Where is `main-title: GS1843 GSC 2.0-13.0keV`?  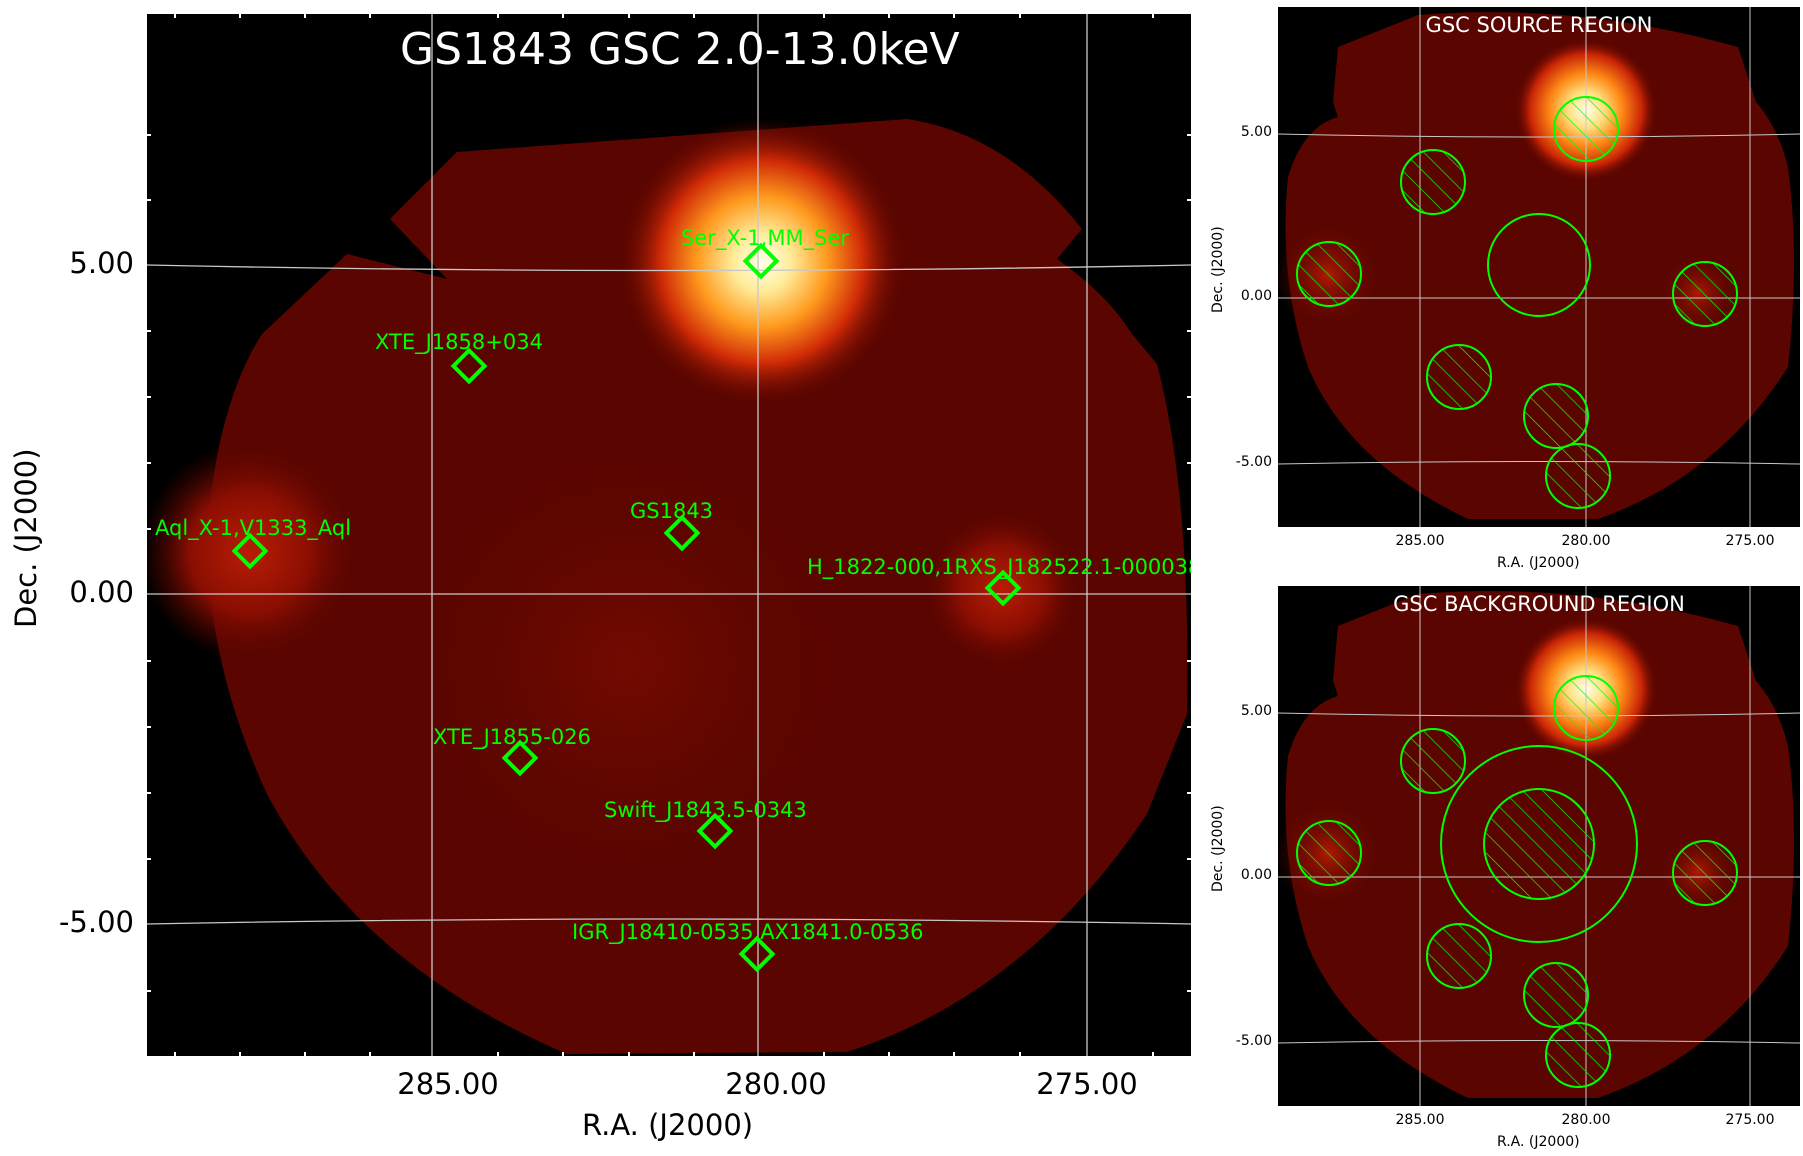 main-title: GS1843 GSC 2.0-13.0keV is located at coordinates (680, 49).